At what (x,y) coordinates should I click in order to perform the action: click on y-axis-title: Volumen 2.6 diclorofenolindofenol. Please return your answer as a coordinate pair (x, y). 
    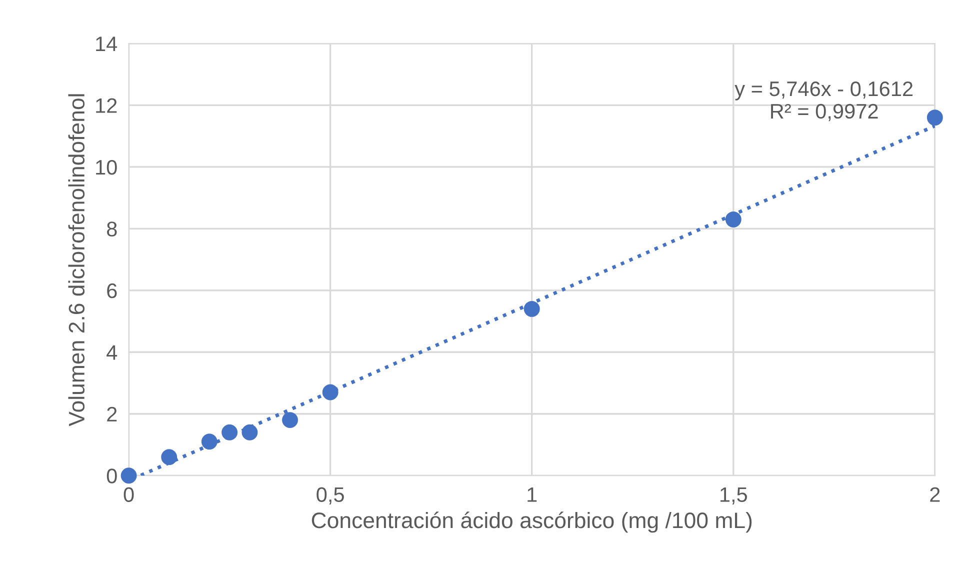
    Looking at the image, I should click on (76, 260).